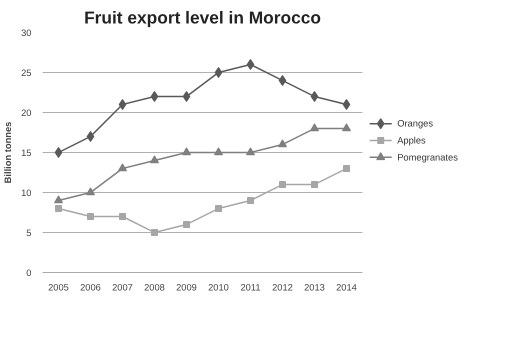 The height and width of the screenshot is (339, 512). Describe the element at coordinates (314, 287) in the screenshot. I see `x-tick-label: 2013` at that location.